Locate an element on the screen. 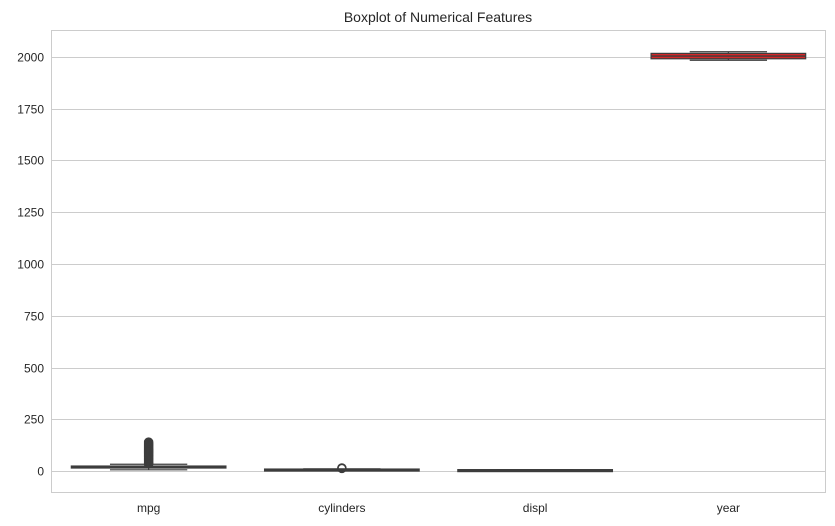 The image size is (835, 526). y-tick-label-1000: 1000 is located at coordinates (30, 265).